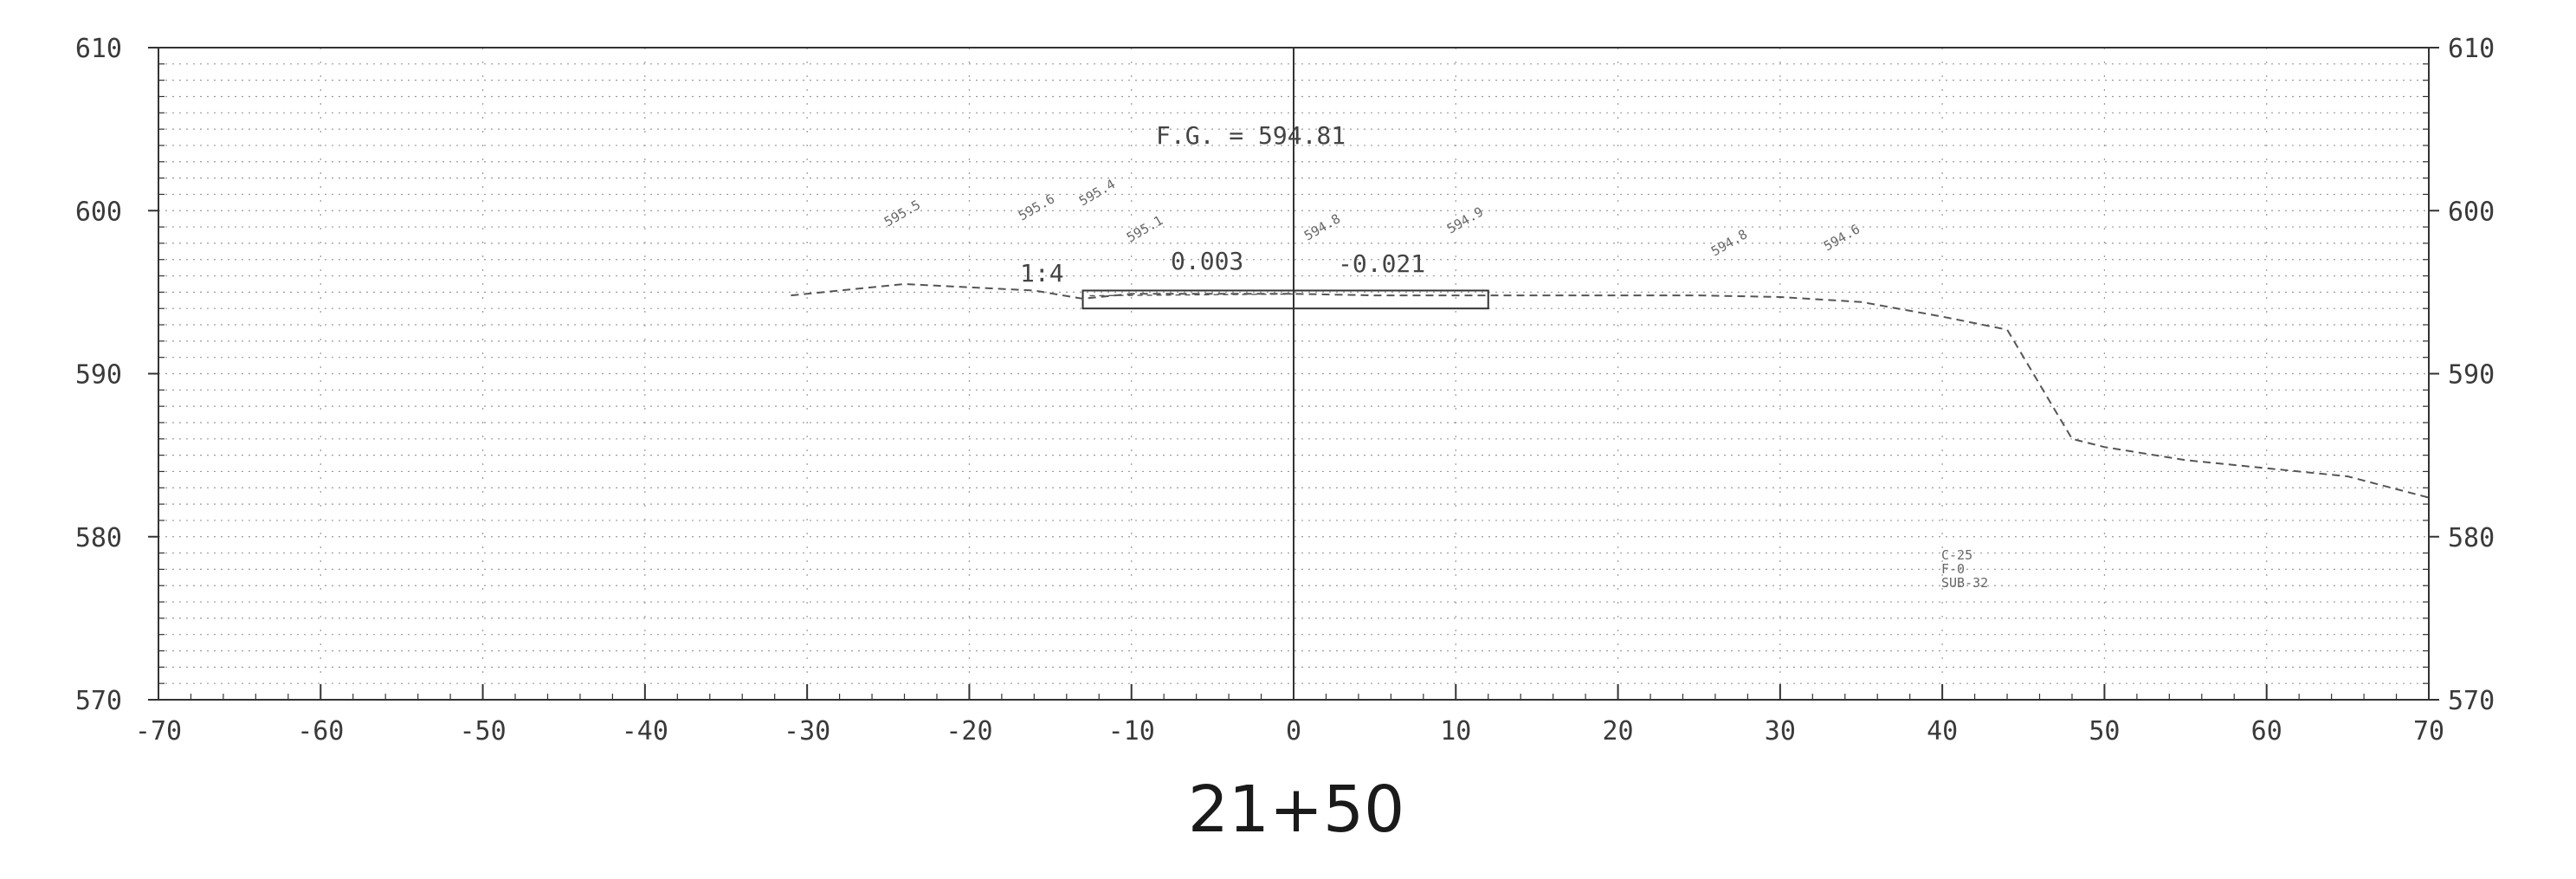  I want to click on point-label: 595.5, so click(902, 213).